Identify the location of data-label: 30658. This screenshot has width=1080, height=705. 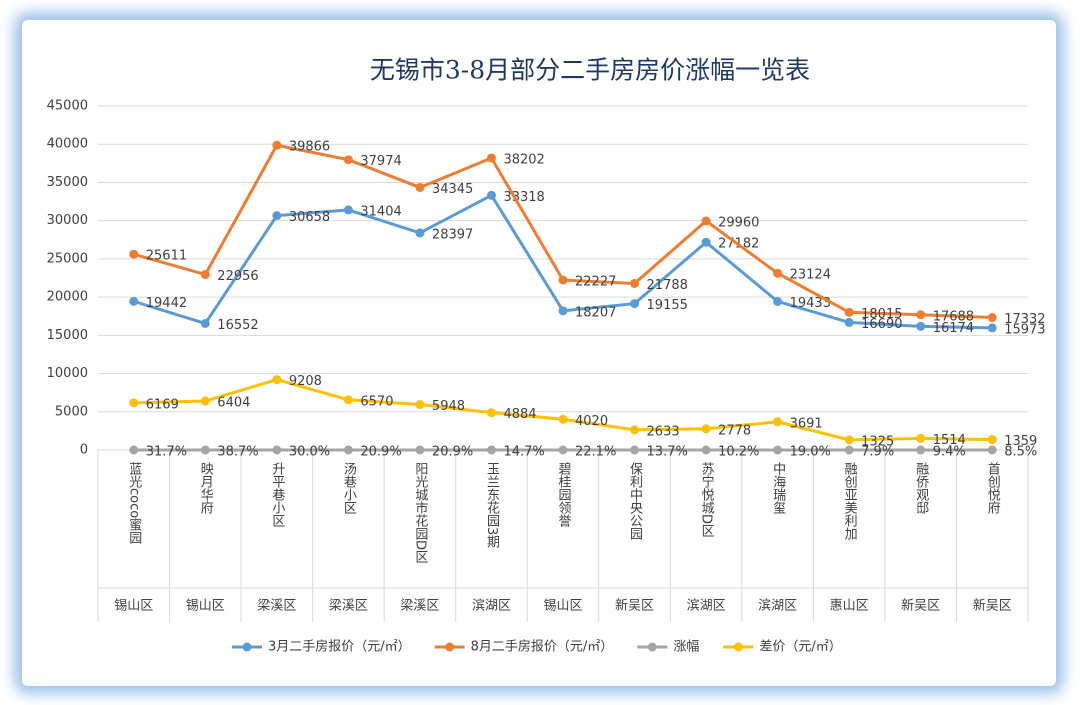
(309, 217).